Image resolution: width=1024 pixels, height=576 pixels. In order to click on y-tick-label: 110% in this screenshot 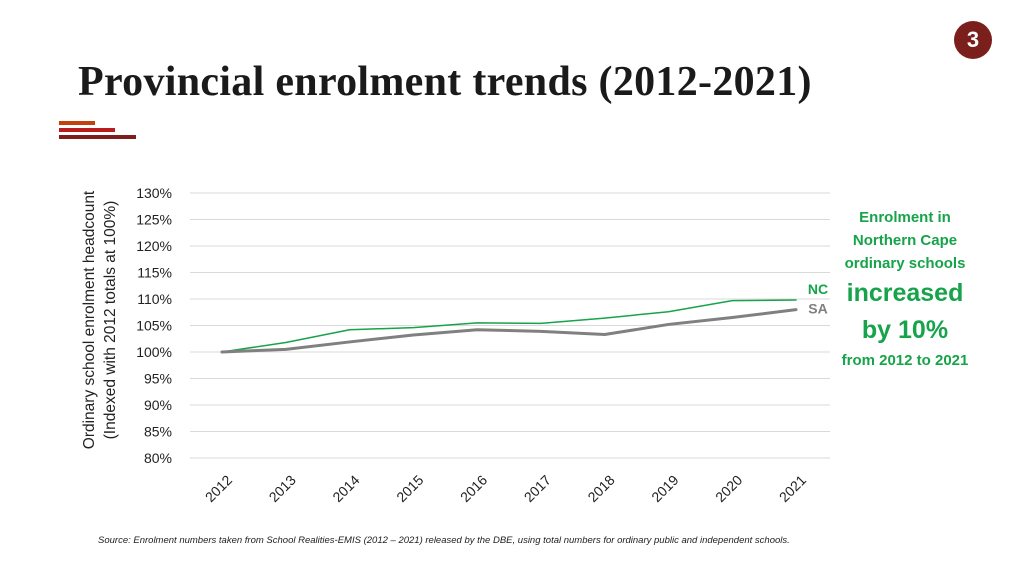, I will do `click(154, 299)`.